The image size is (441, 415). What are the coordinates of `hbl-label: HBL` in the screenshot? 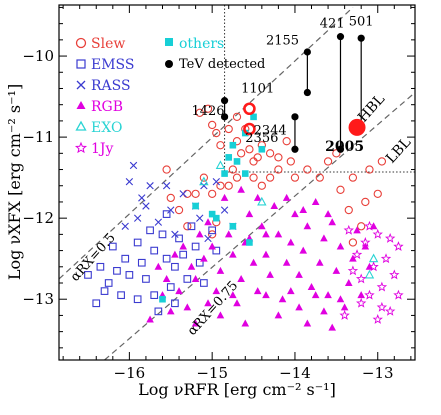 It's located at (371, 108).